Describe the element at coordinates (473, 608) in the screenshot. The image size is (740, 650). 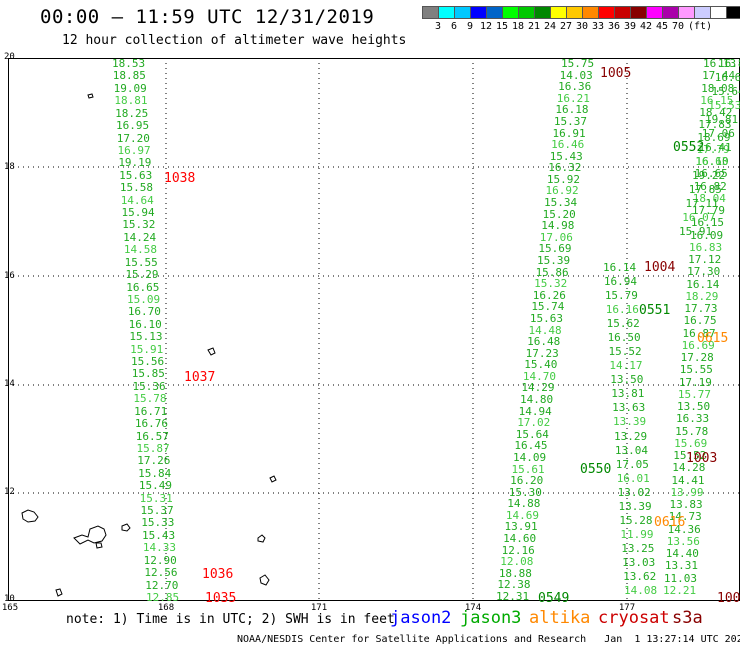
I see `longitude-tick: 174` at that location.